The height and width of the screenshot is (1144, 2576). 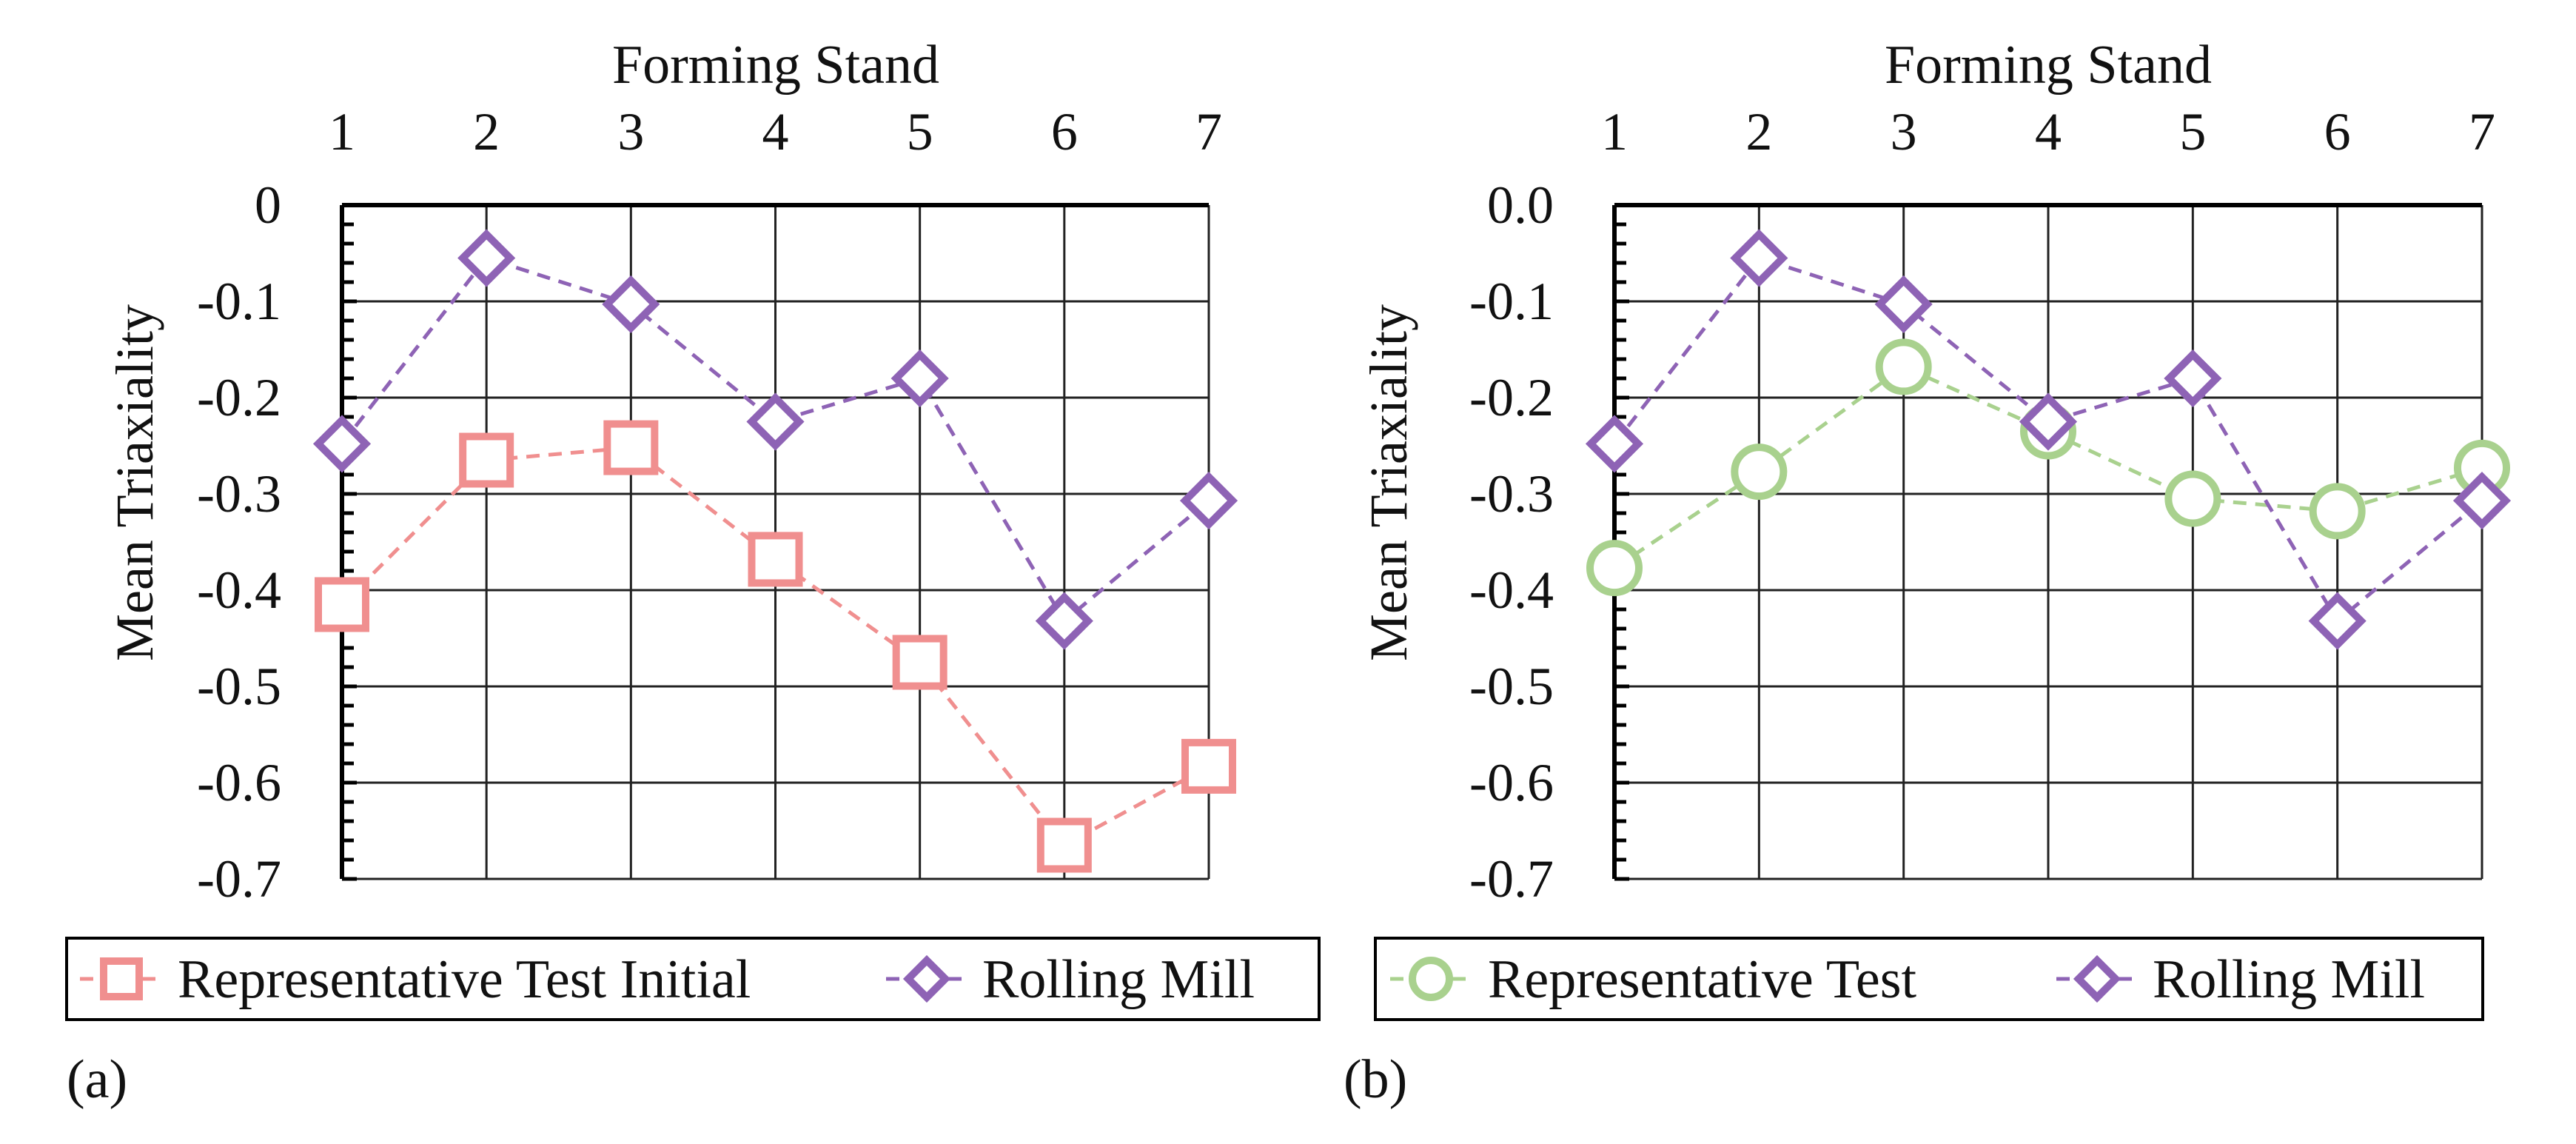 I want to click on panel-b-legend-label-0: Representative Test, so click(x=1702, y=979).